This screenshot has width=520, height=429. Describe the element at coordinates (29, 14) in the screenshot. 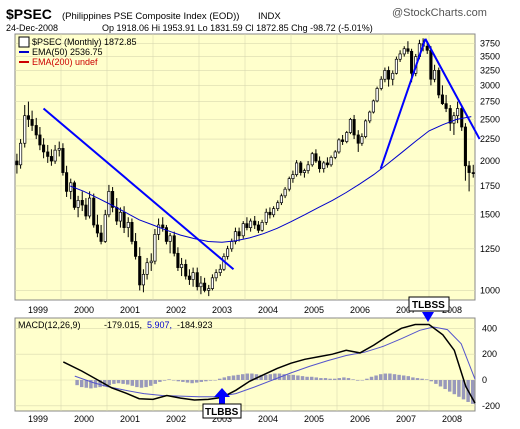

I see `symbol-title: $PSEC` at that location.